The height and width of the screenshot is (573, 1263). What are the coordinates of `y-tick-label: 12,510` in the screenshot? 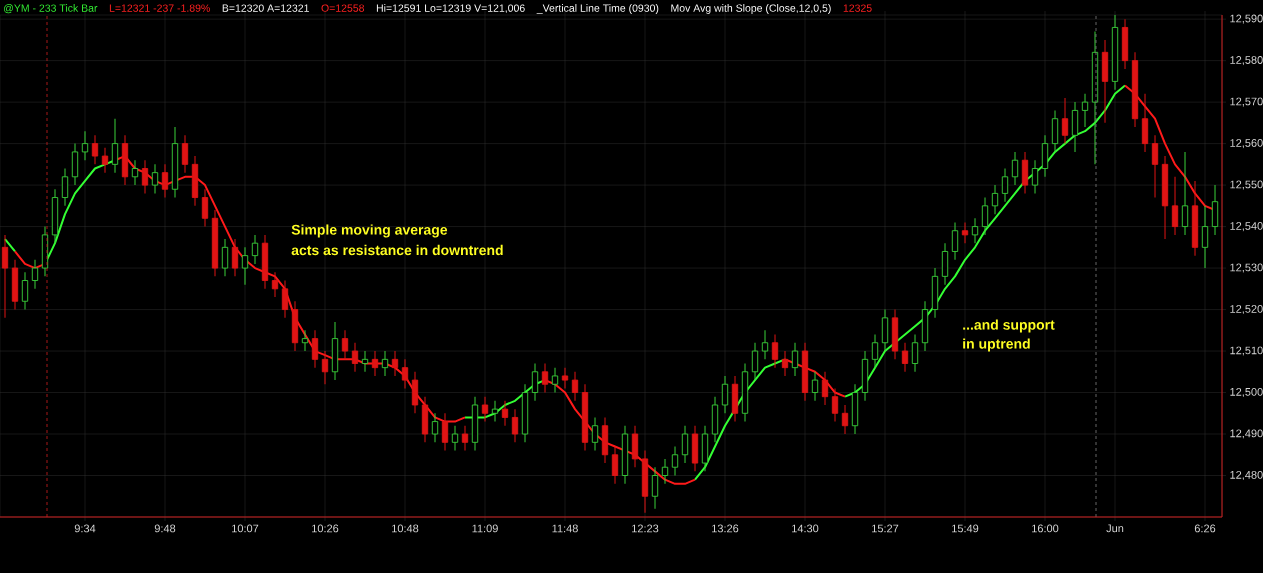 It's located at (1246, 351).